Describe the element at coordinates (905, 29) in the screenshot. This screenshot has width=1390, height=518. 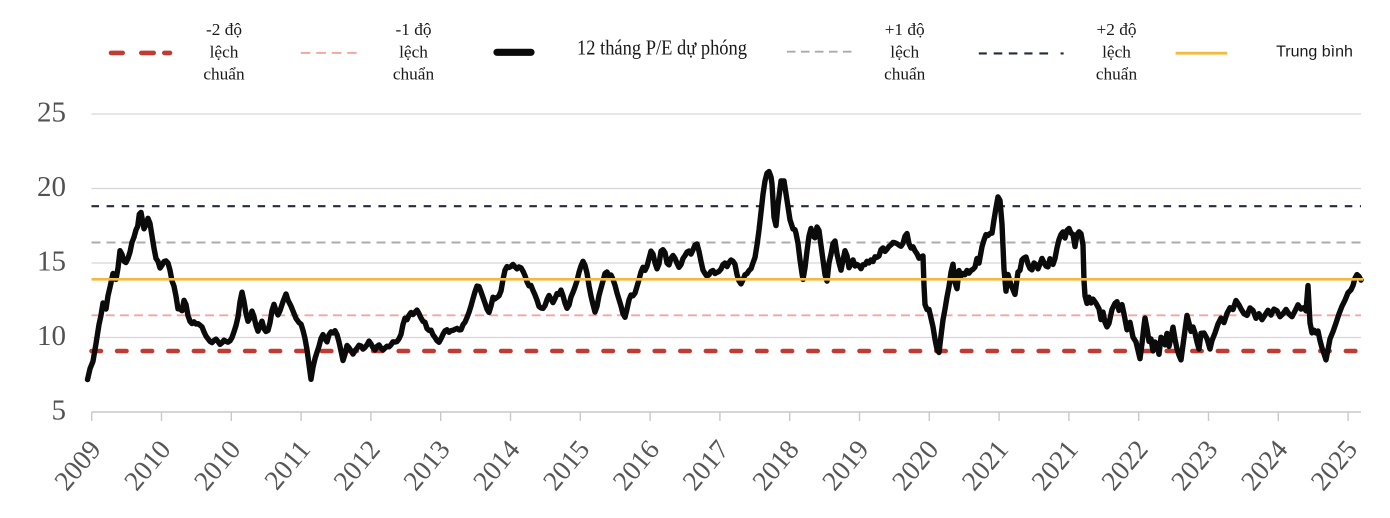
I see `svg-text: +1 độ` at that location.